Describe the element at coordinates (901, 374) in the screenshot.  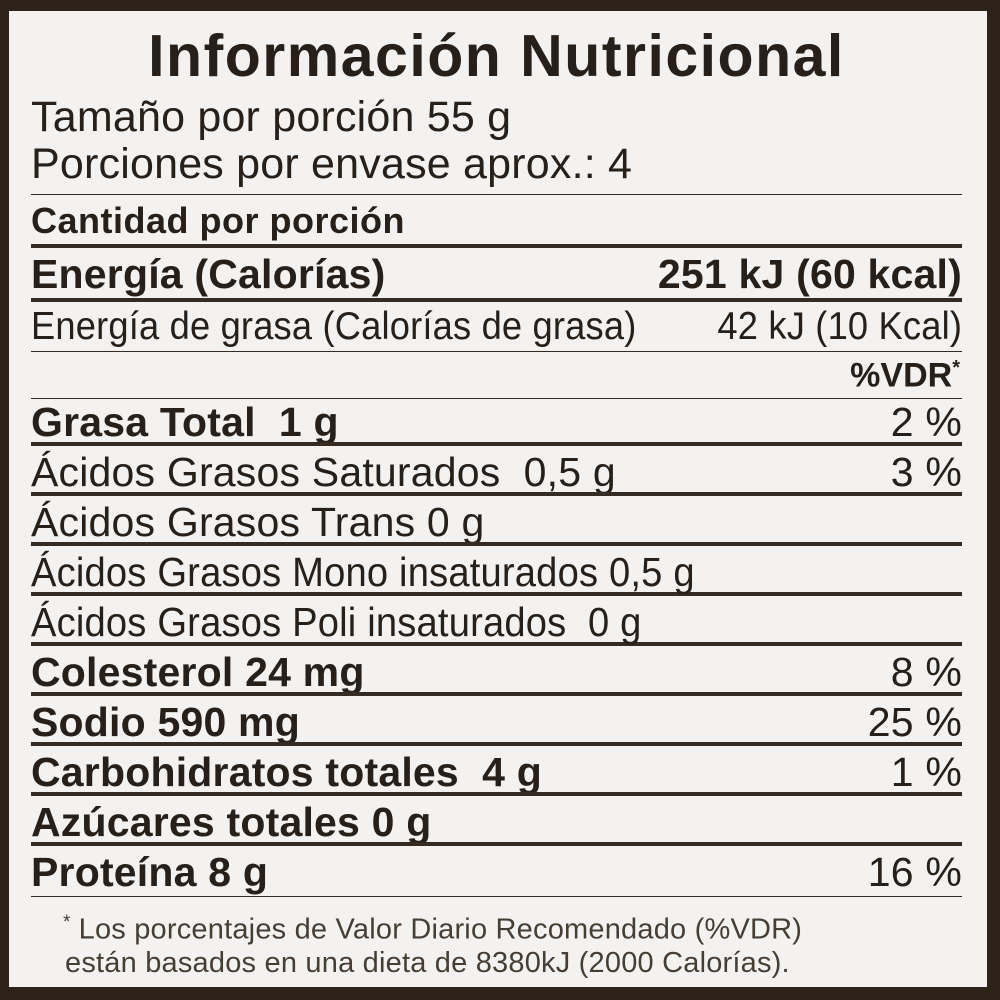
I see `vdr-header-text: %VDR` at that location.